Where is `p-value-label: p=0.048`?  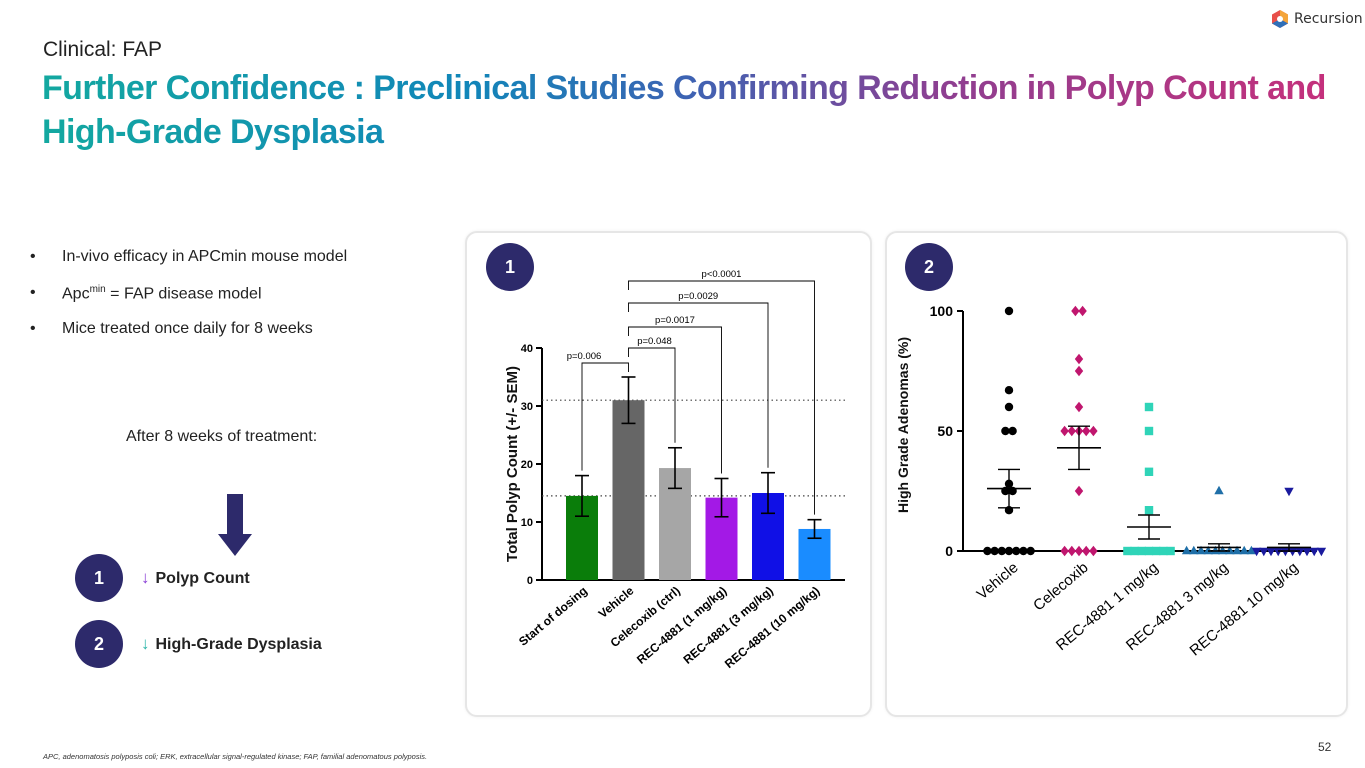
p-value-label: p=0.048 is located at coordinates (654, 341).